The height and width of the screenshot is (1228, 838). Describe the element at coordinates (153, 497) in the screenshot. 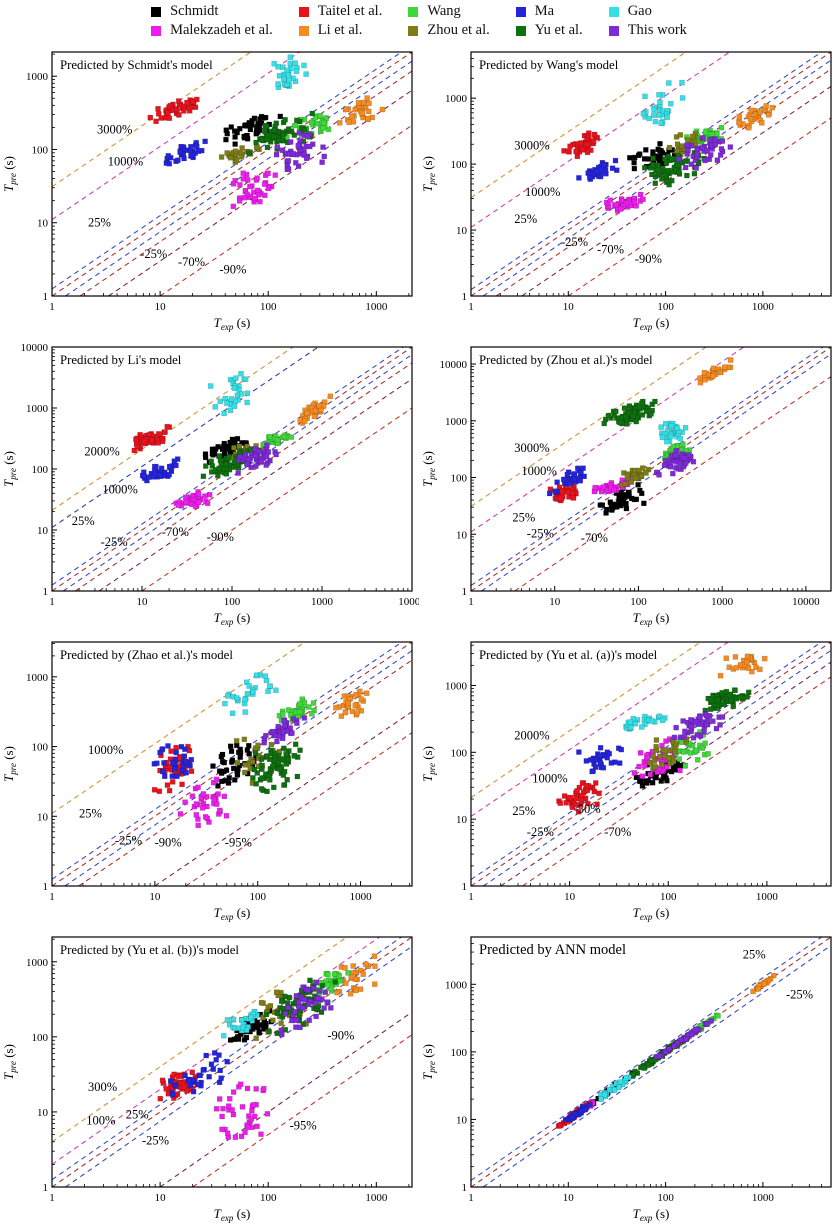

I see `line-labels: 2000% 1000% 25% -25% -70% -90%` at that location.